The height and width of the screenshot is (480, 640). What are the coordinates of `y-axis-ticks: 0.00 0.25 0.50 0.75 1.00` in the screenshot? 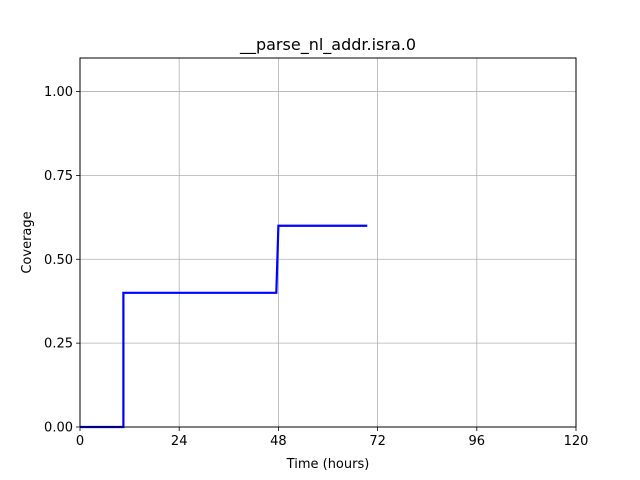 It's located at (62, 260).